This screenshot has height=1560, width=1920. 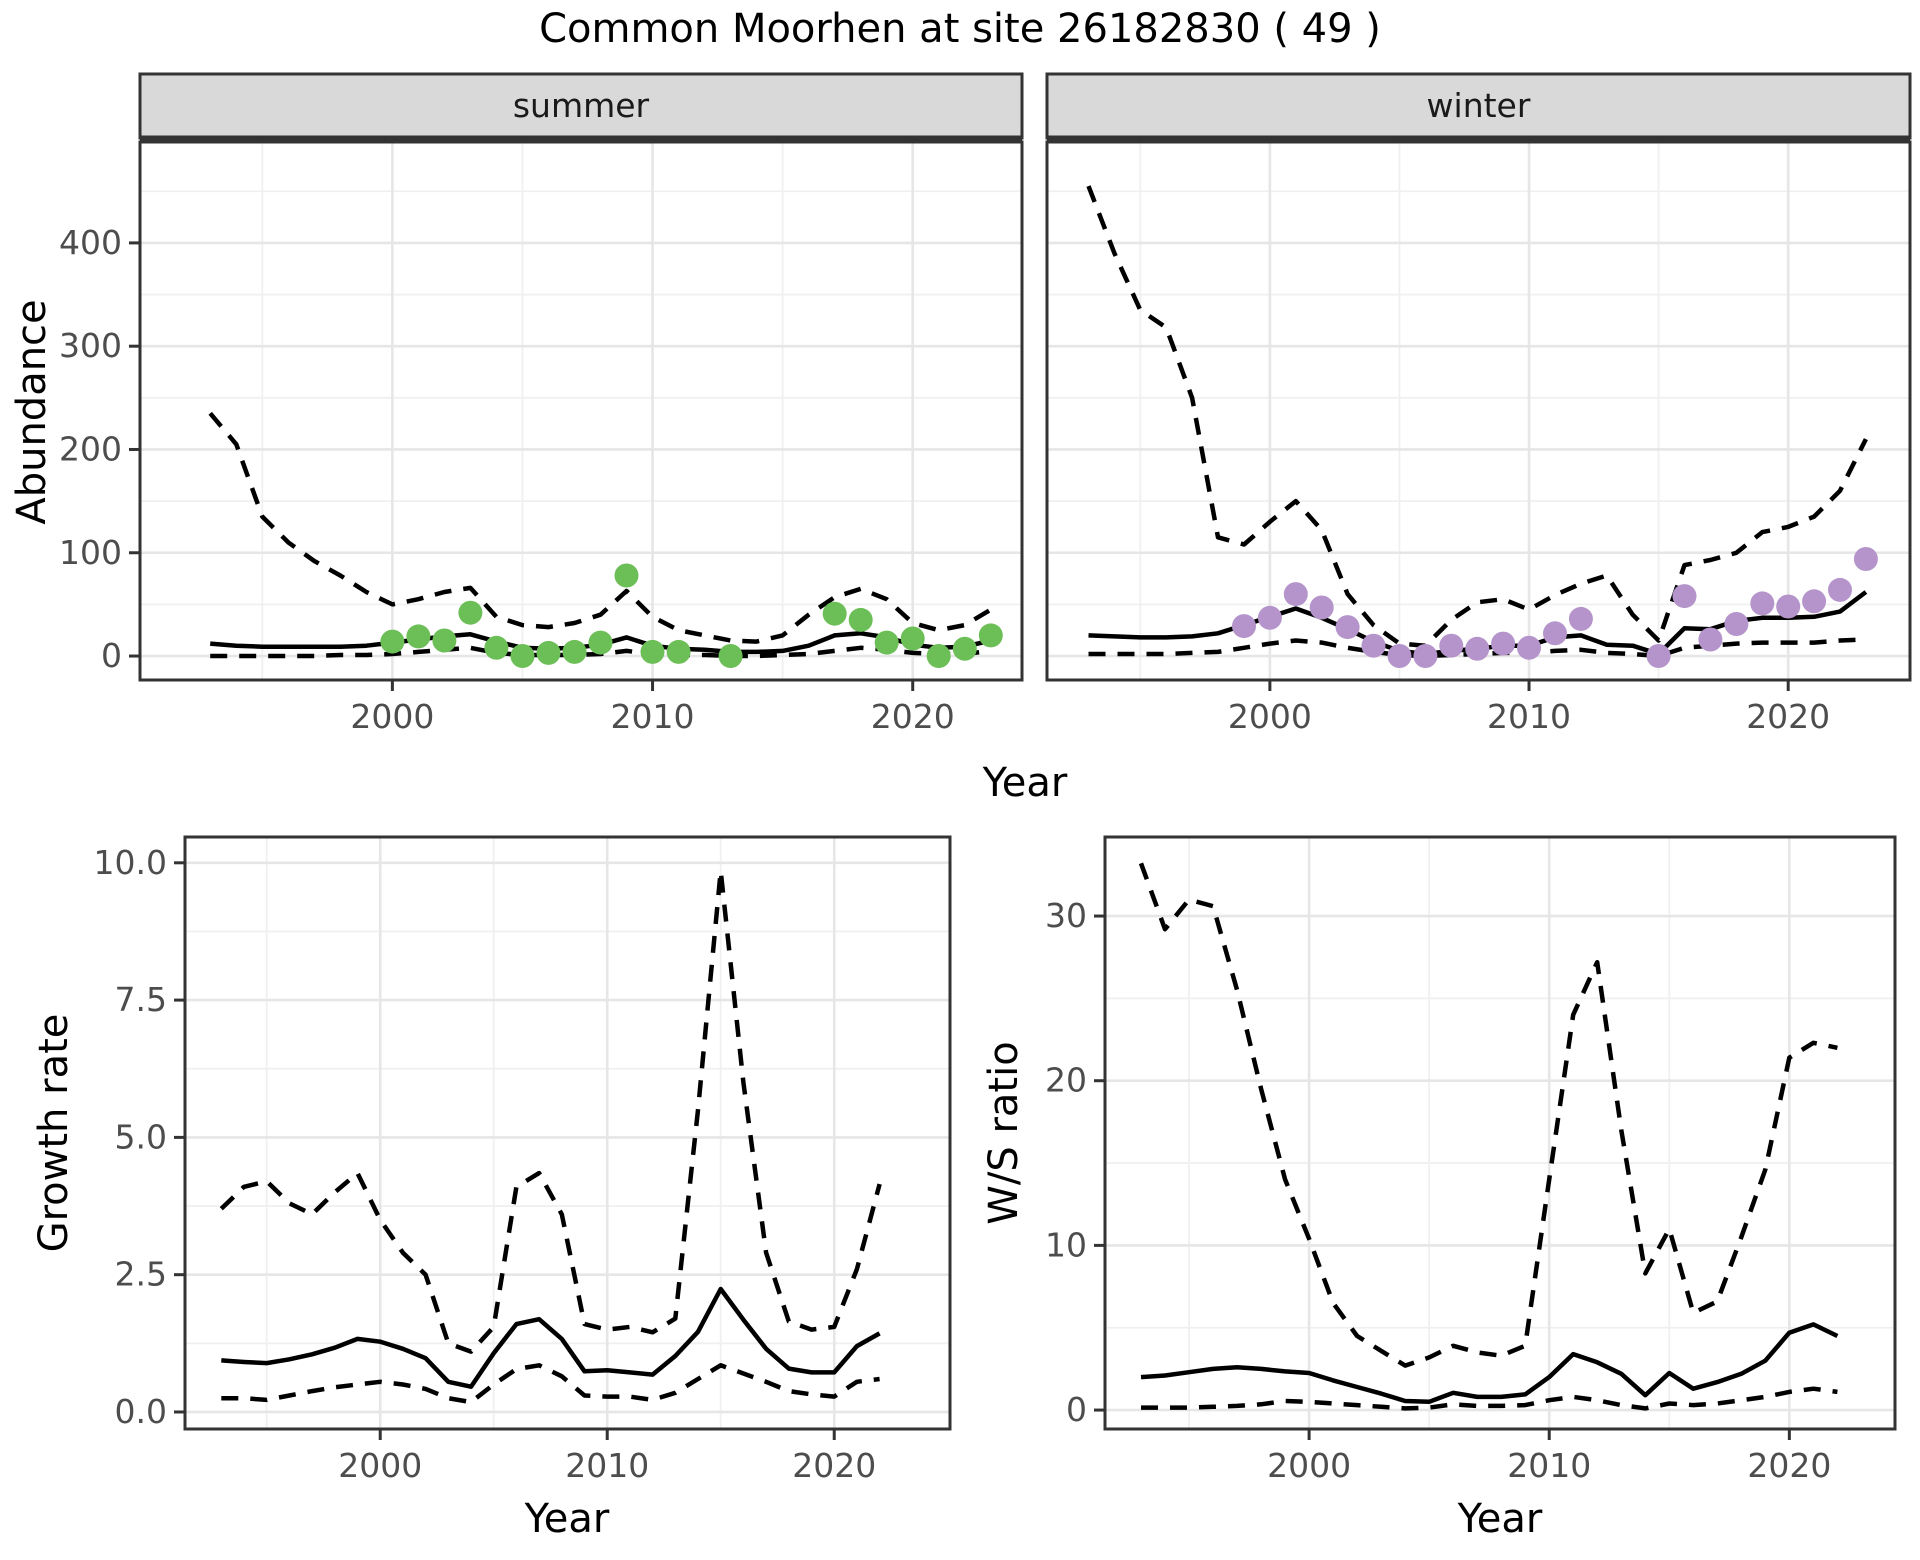 I want to click on y-tick-label: 7.5, so click(x=141, y=999).